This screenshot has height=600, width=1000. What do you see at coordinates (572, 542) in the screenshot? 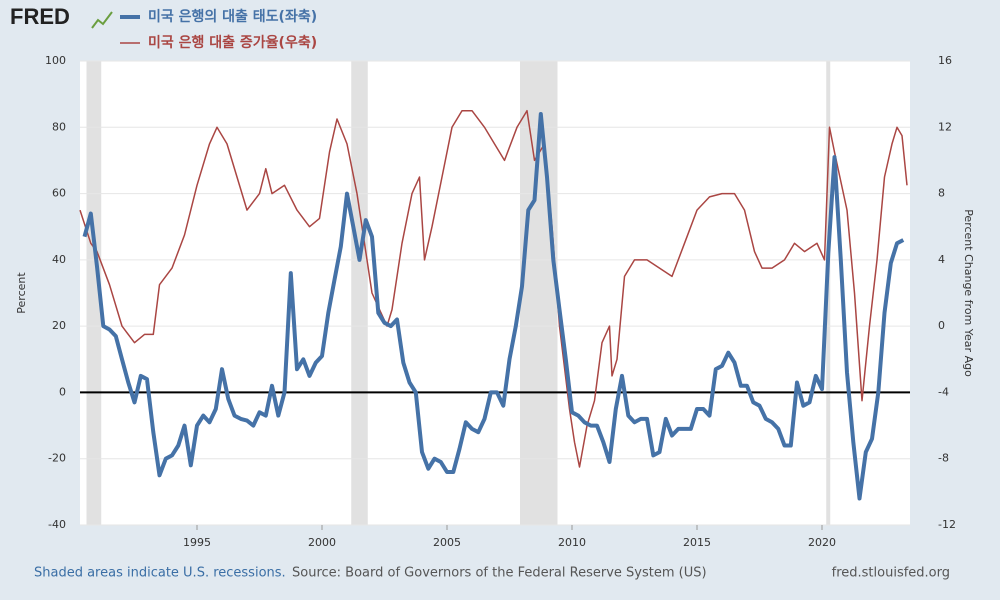
I see `x-tick-label: 2010` at bounding box center [572, 542].